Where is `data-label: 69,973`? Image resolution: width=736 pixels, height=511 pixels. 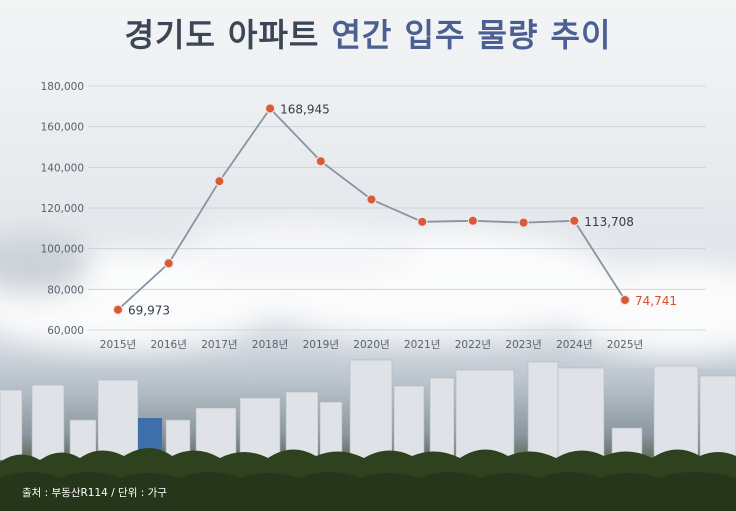 data-label: 69,973 is located at coordinates (149, 311).